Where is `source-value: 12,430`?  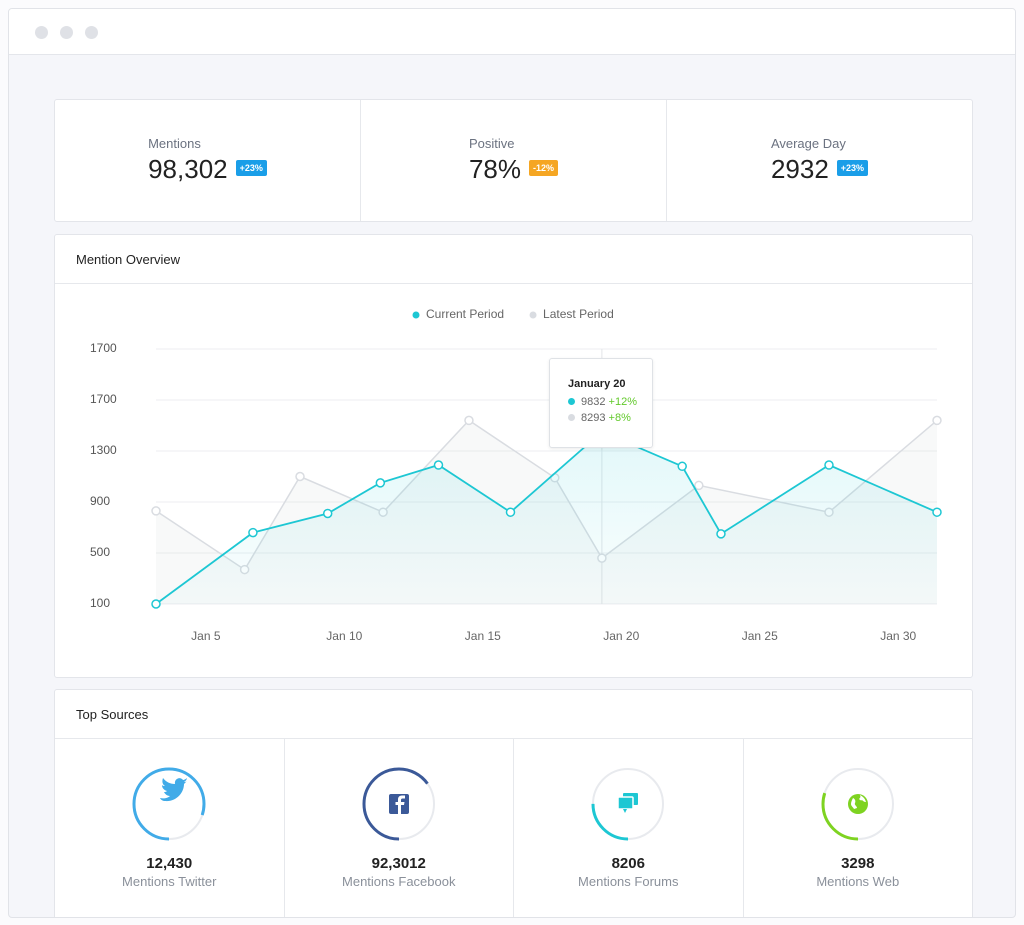 source-value: 12,430 is located at coordinates (169, 863).